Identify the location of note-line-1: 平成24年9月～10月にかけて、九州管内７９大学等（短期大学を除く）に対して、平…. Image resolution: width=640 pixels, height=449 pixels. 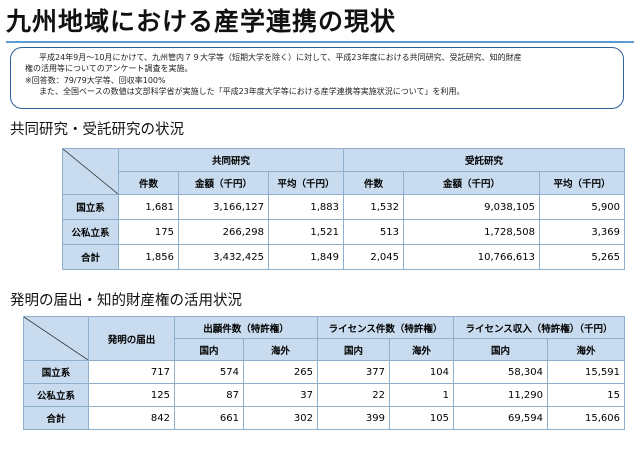
(280, 57).